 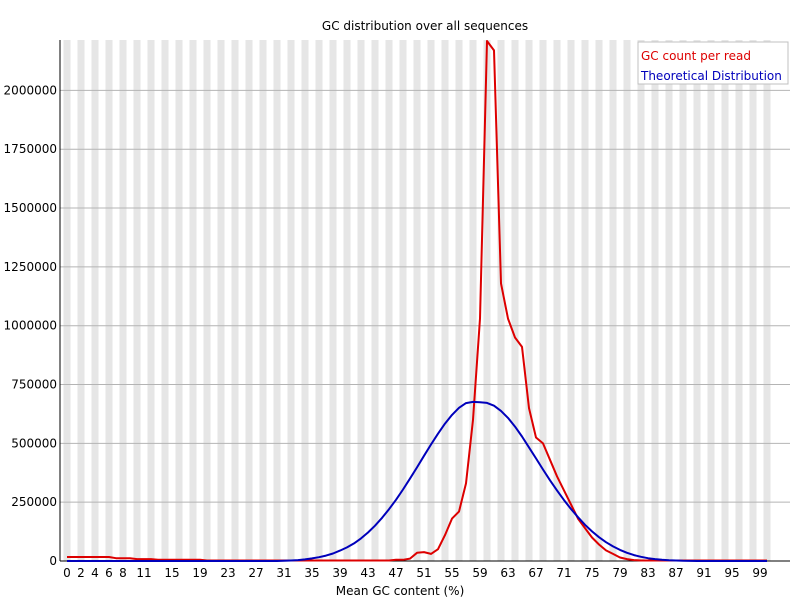 I want to click on y-tick-label: 750000, so click(x=34, y=385).